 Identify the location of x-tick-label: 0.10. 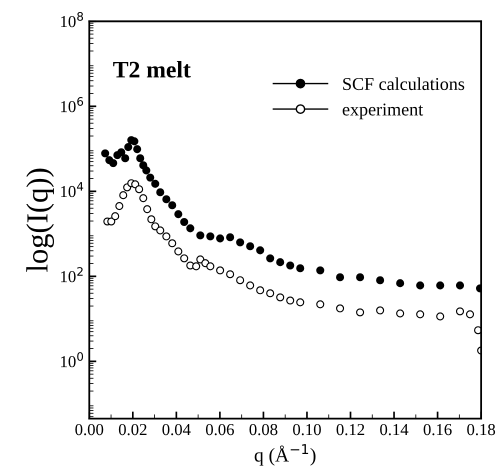
(307, 430).